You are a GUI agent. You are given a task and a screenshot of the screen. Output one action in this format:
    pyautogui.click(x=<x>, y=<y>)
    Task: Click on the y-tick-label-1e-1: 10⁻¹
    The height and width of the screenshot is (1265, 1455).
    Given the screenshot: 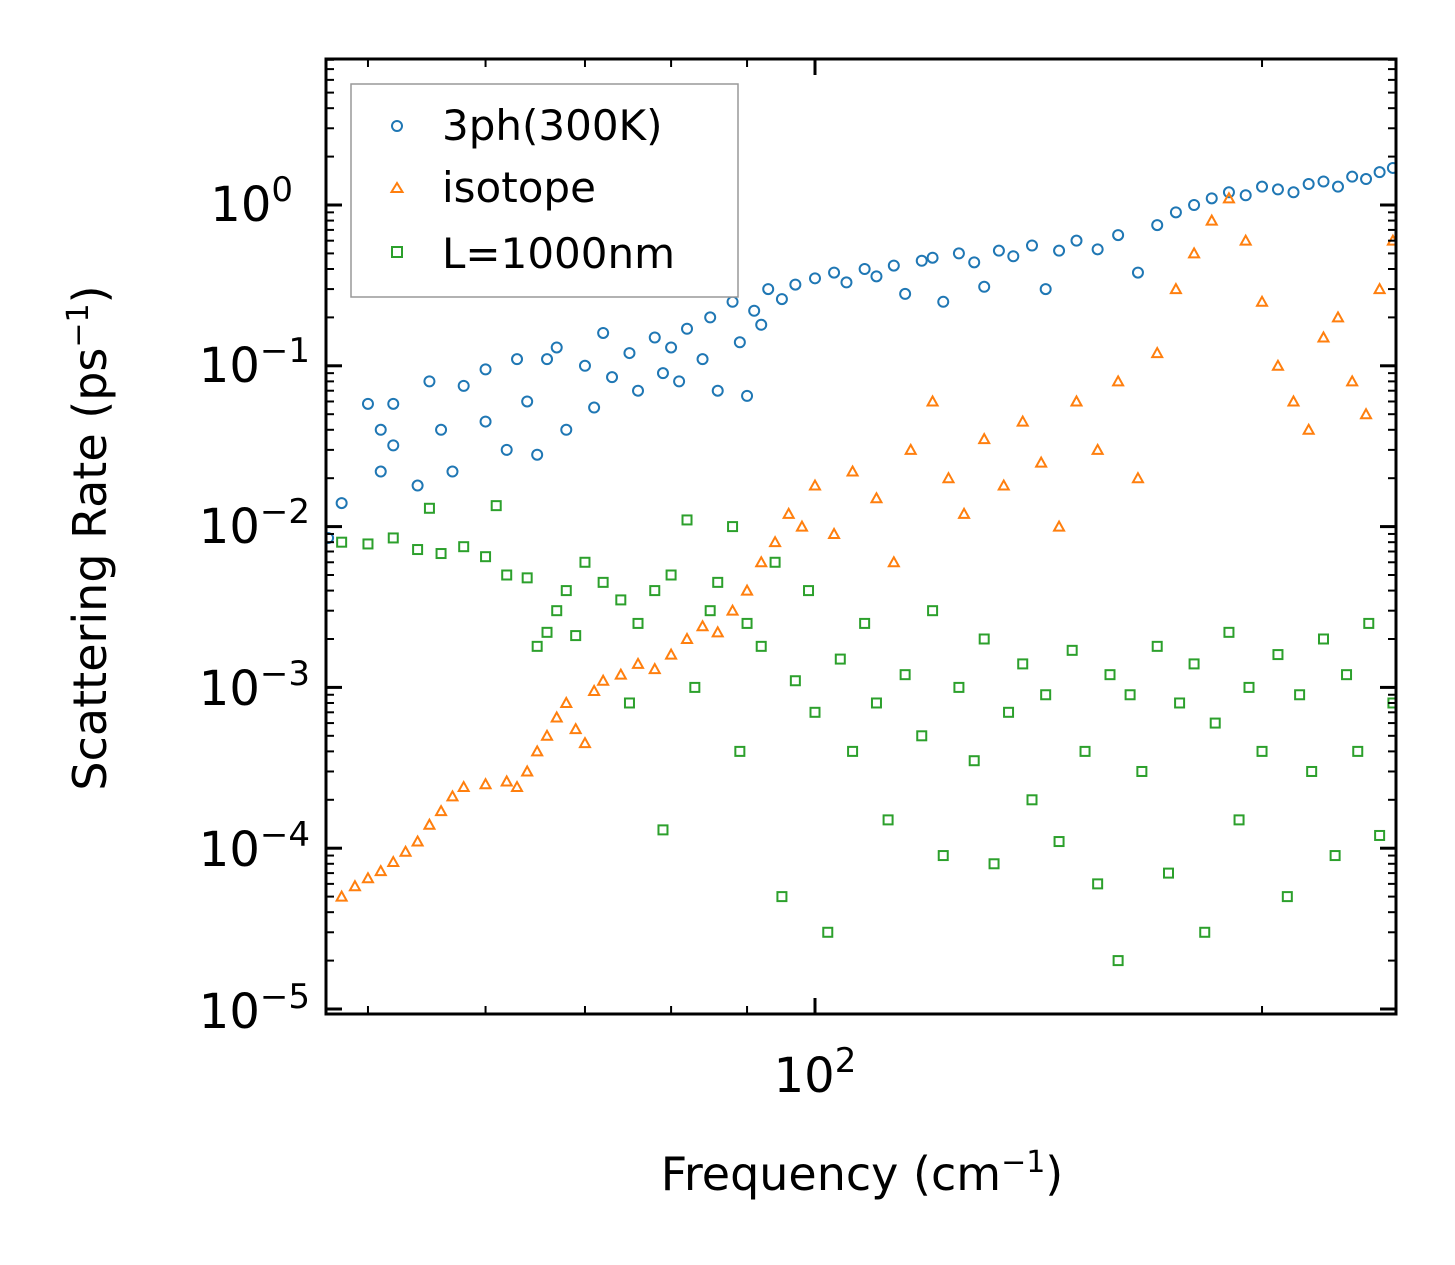 What is the action you would take?
    pyautogui.click(x=254, y=362)
    